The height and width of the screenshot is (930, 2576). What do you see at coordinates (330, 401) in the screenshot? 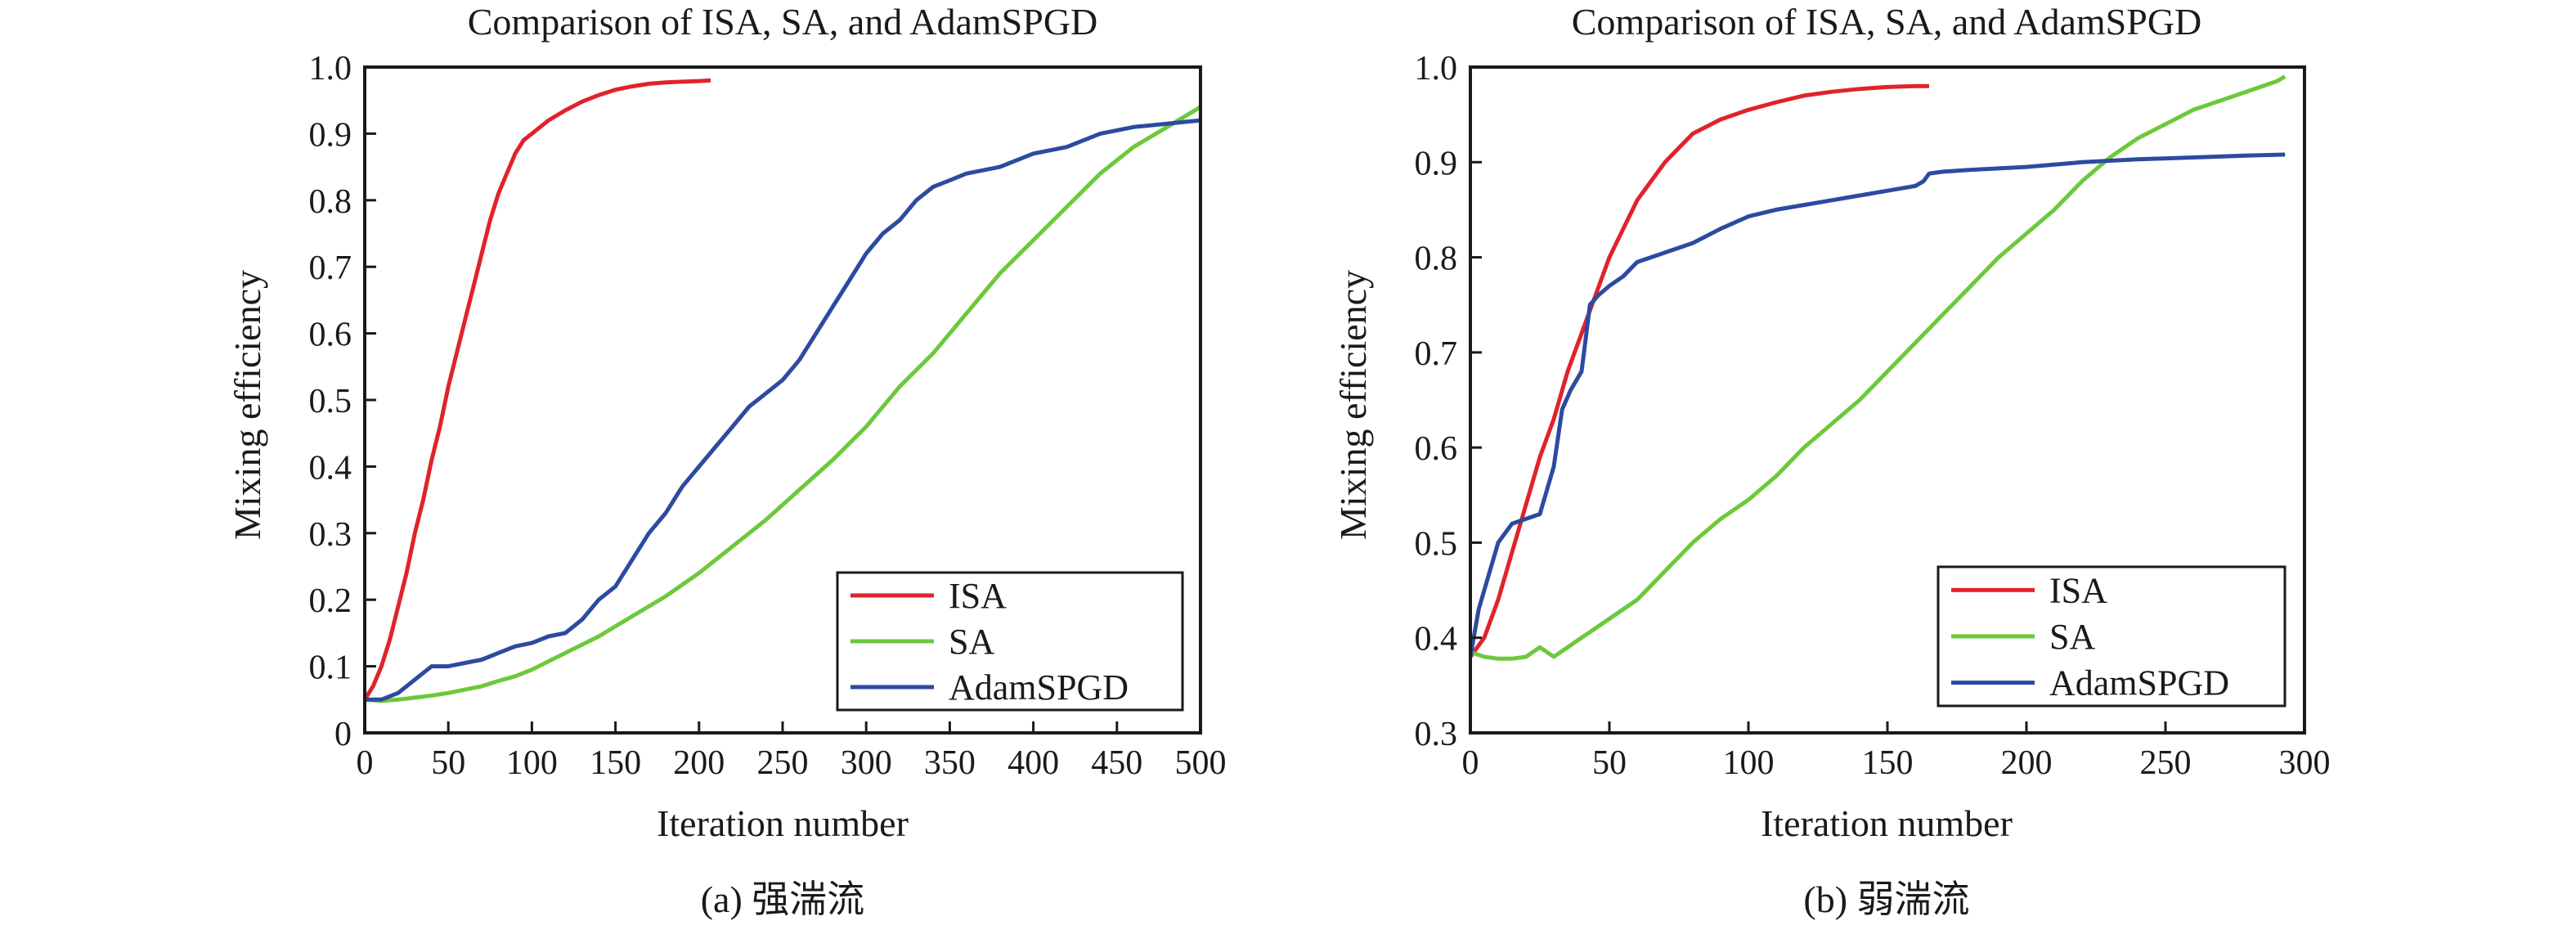
I see `y-tick-label-a: 0.5` at bounding box center [330, 401].